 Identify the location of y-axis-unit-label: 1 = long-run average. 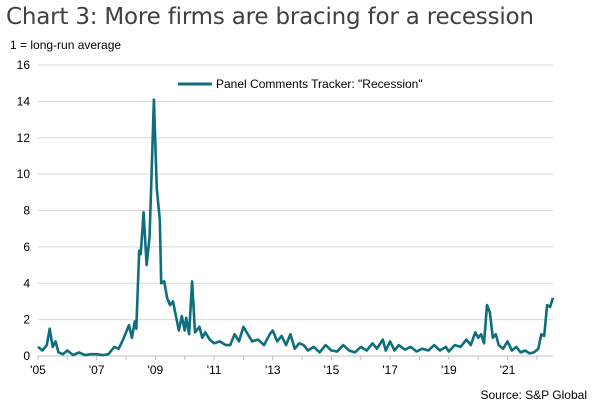
(66, 45).